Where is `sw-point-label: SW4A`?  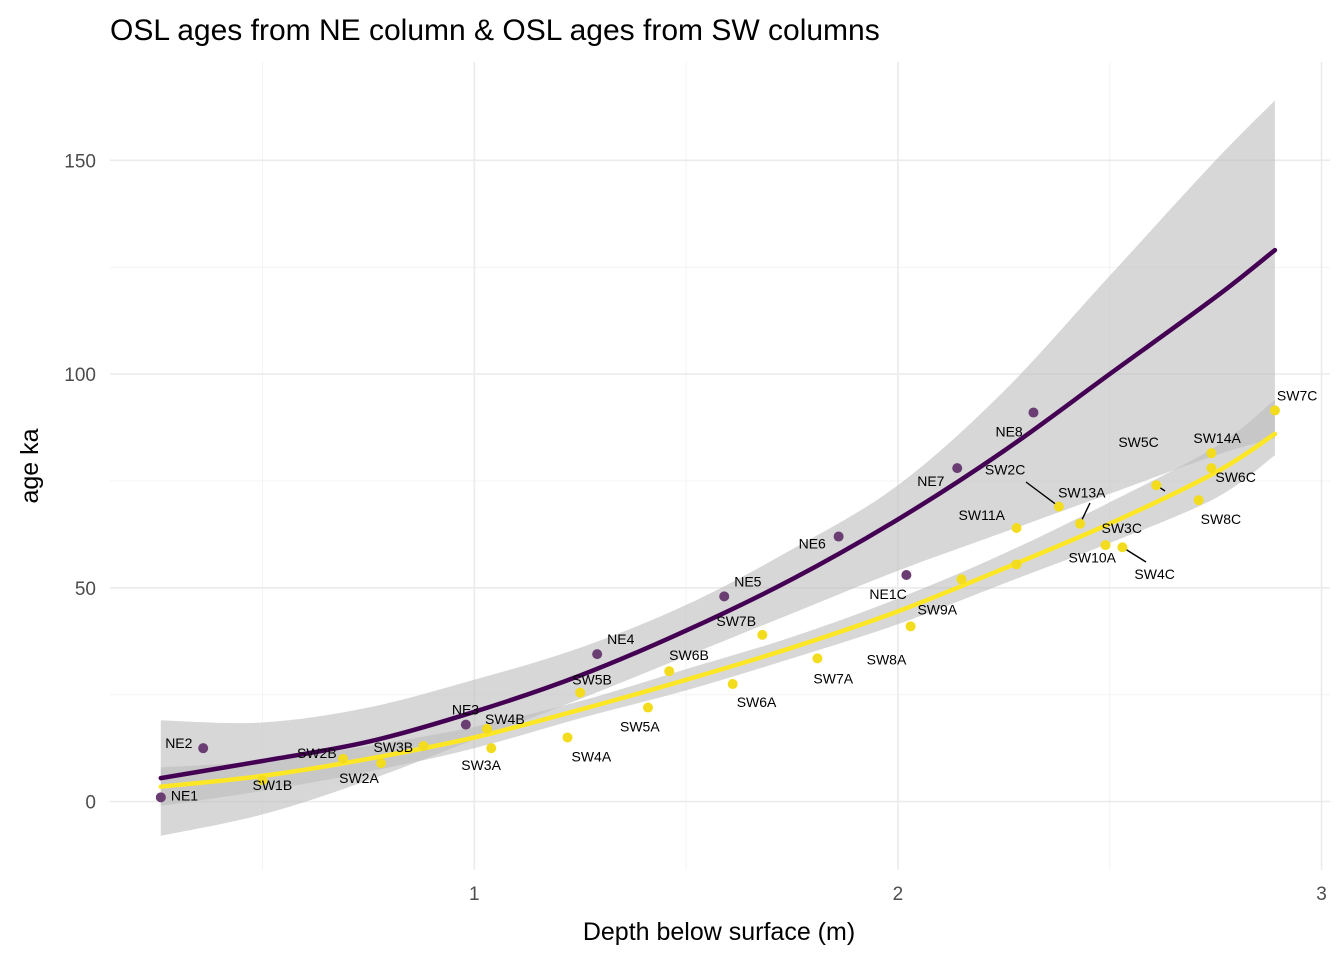 sw-point-label: SW4A is located at coordinates (592, 756).